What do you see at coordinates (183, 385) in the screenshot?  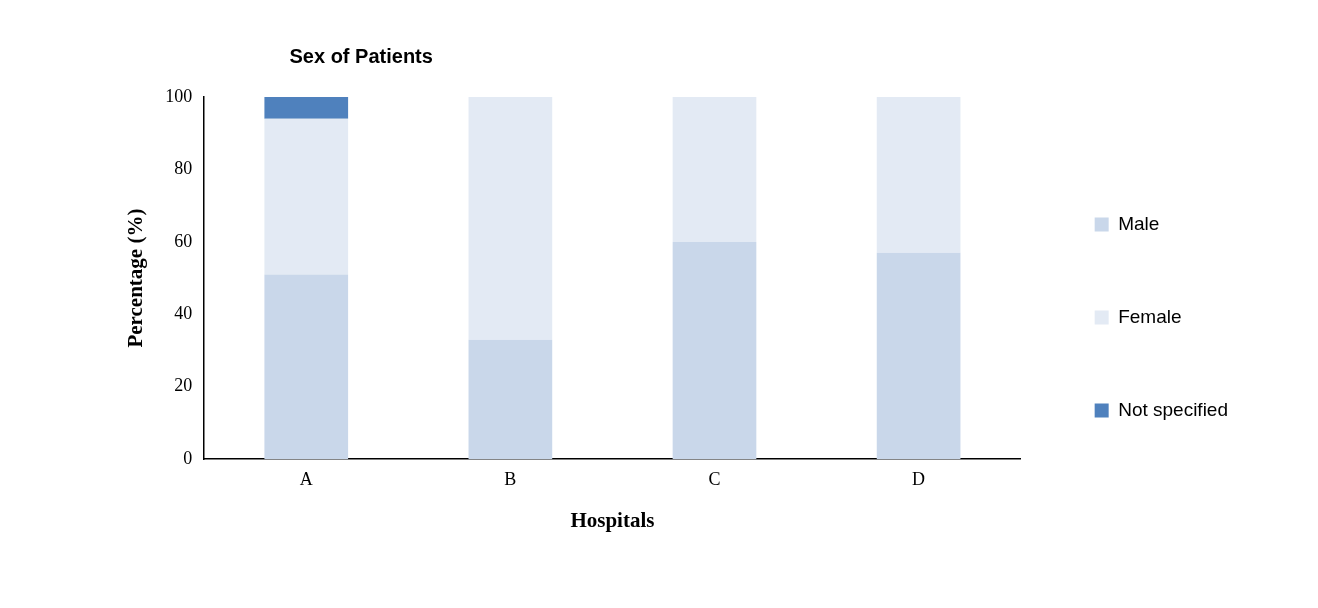 I see `y-tick-label: 20` at bounding box center [183, 385].